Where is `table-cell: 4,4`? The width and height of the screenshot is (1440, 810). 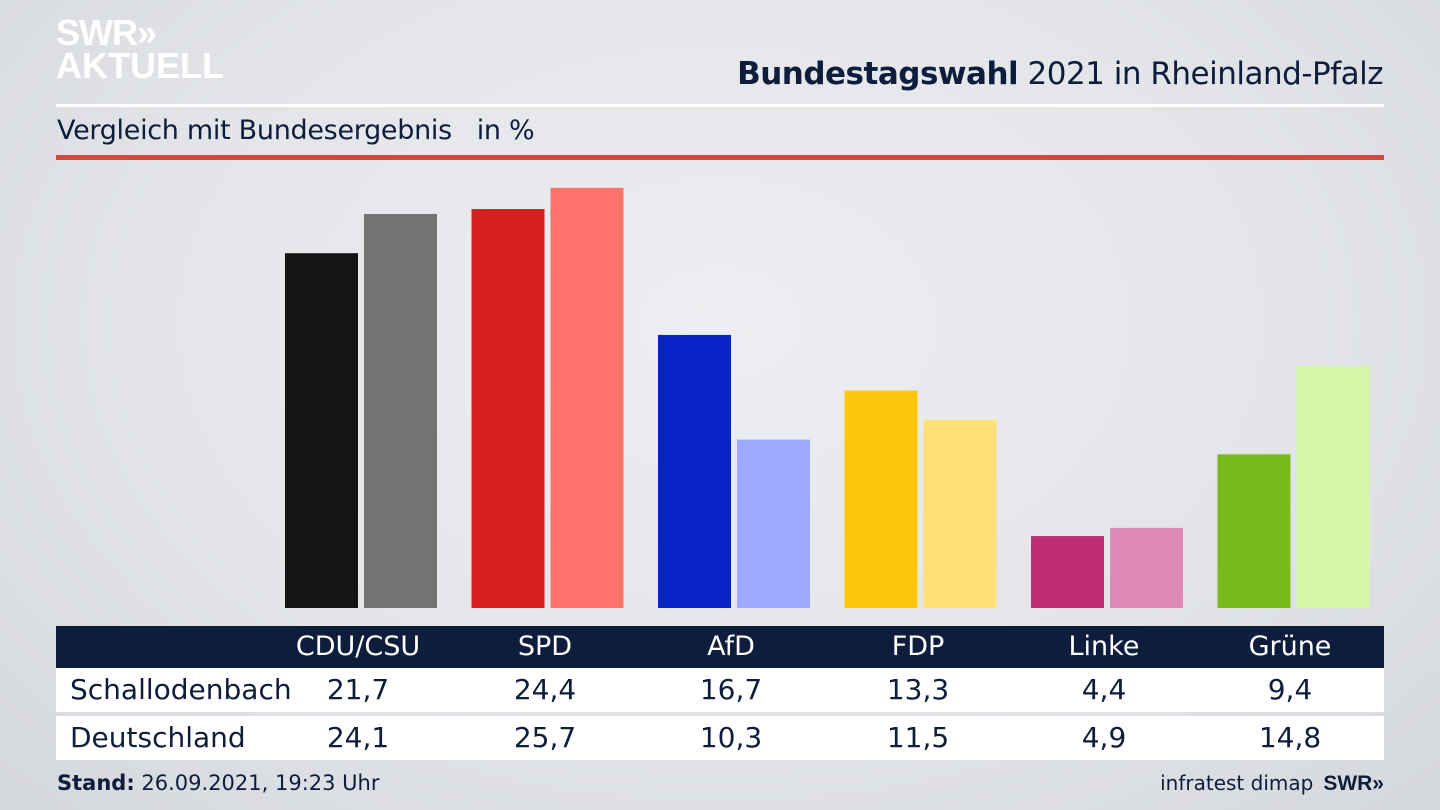
table-cell: 4,4 is located at coordinates (1104, 689).